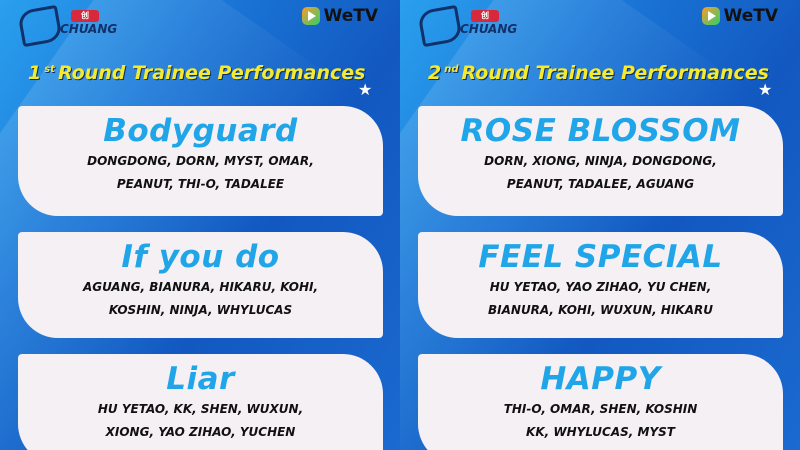 The height and width of the screenshot is (450, 800). I want to click on trainee-names: PEANUT, TADALEE, AGUANG, so click(600, 184).